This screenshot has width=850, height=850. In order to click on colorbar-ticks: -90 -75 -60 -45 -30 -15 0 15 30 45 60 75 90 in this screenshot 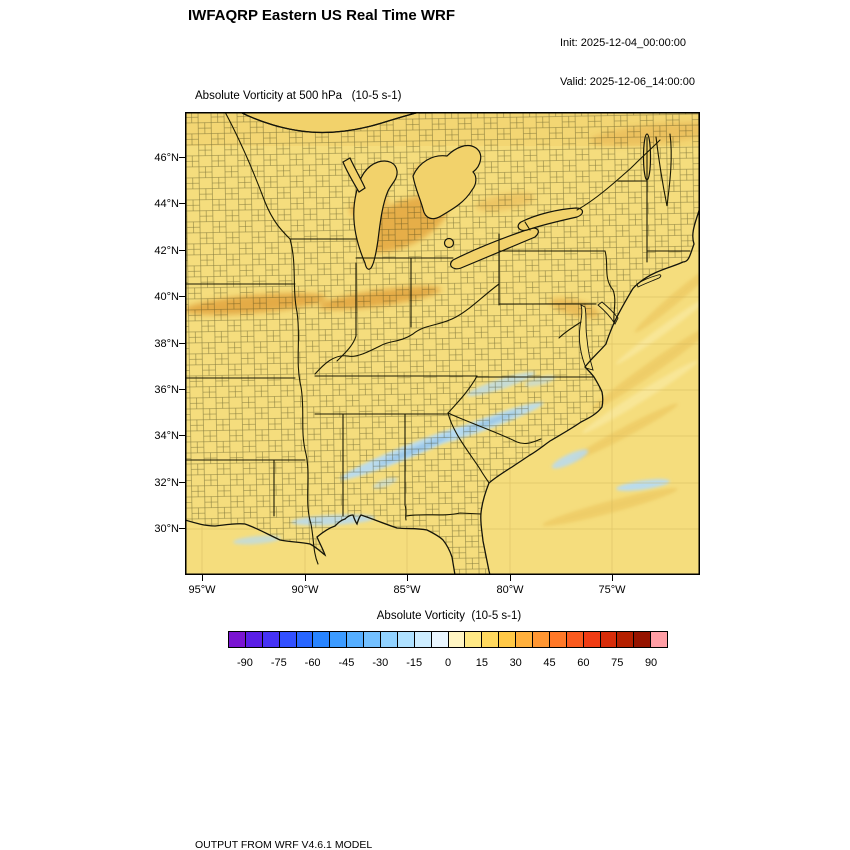, I will do `click(448, 665)`.